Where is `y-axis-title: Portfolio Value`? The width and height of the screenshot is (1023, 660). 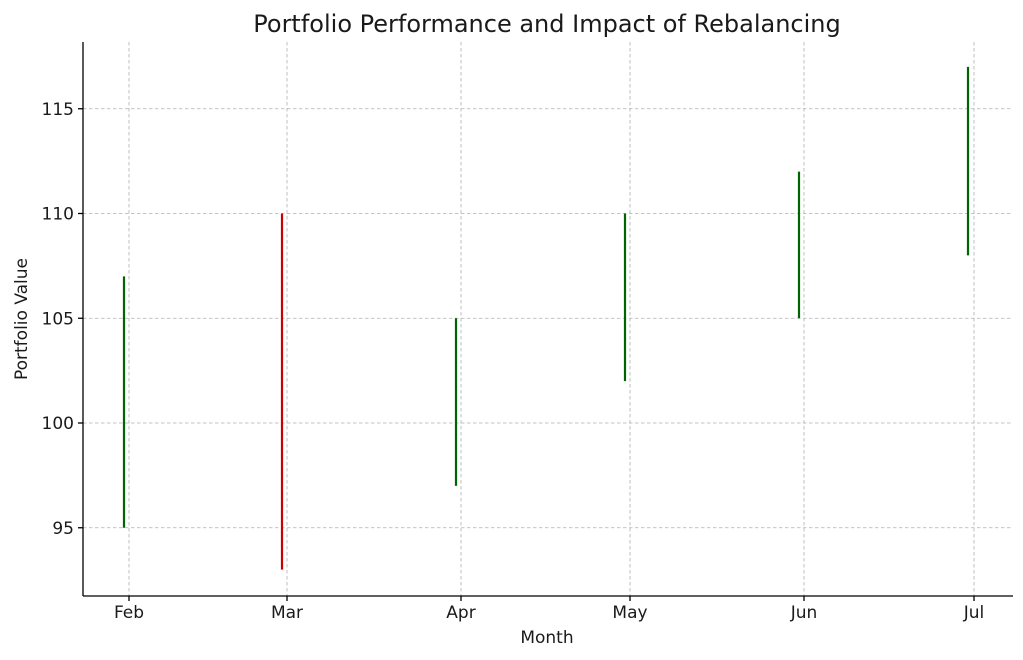 y-axis-title: Portfolio Value is located at coordinates (22, 319).